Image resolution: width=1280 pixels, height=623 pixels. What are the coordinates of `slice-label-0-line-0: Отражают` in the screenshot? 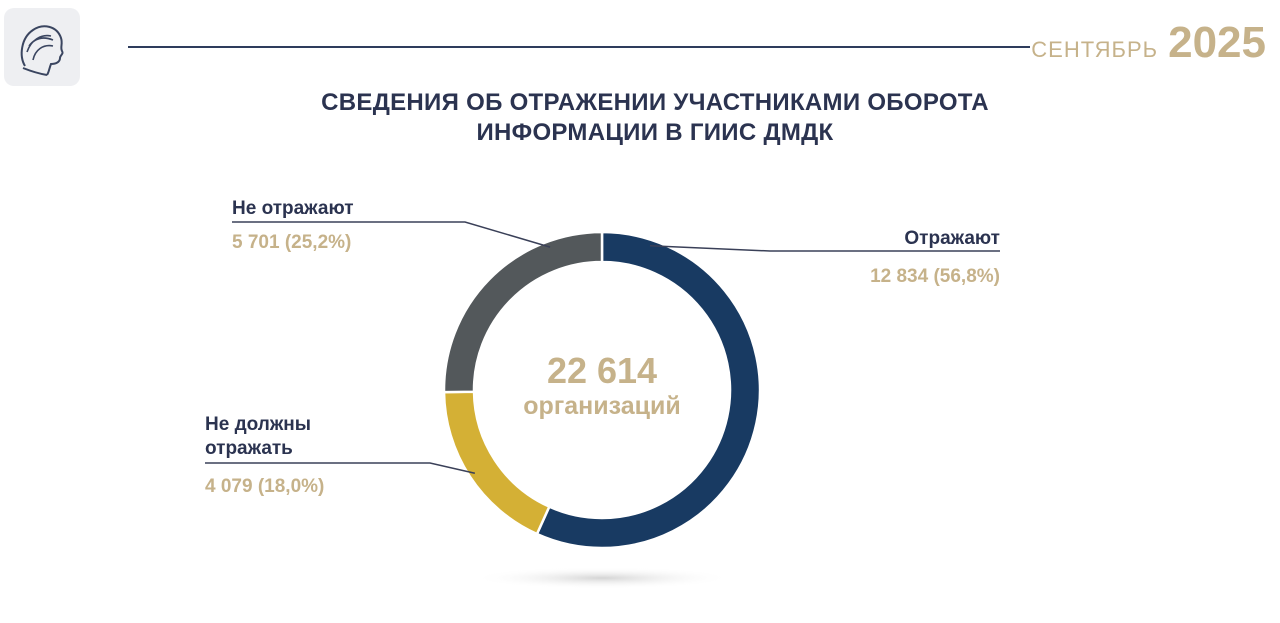 It's located at (952, 238).